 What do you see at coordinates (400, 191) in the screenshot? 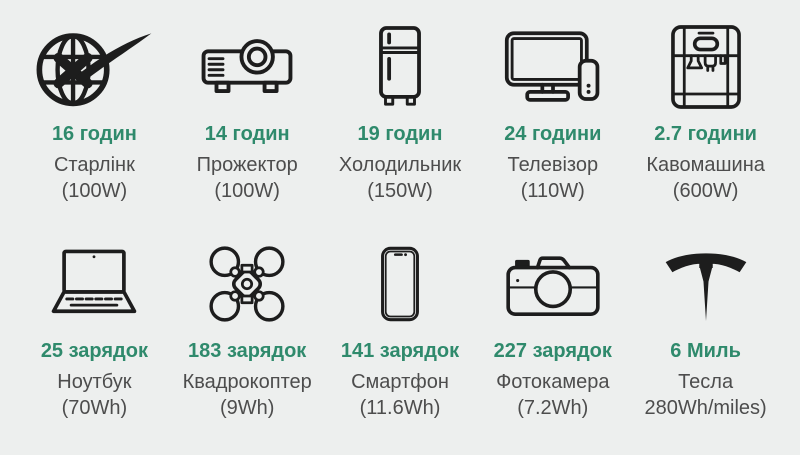
I see `device-spec: (150W)` at bounding box center [400, 191].